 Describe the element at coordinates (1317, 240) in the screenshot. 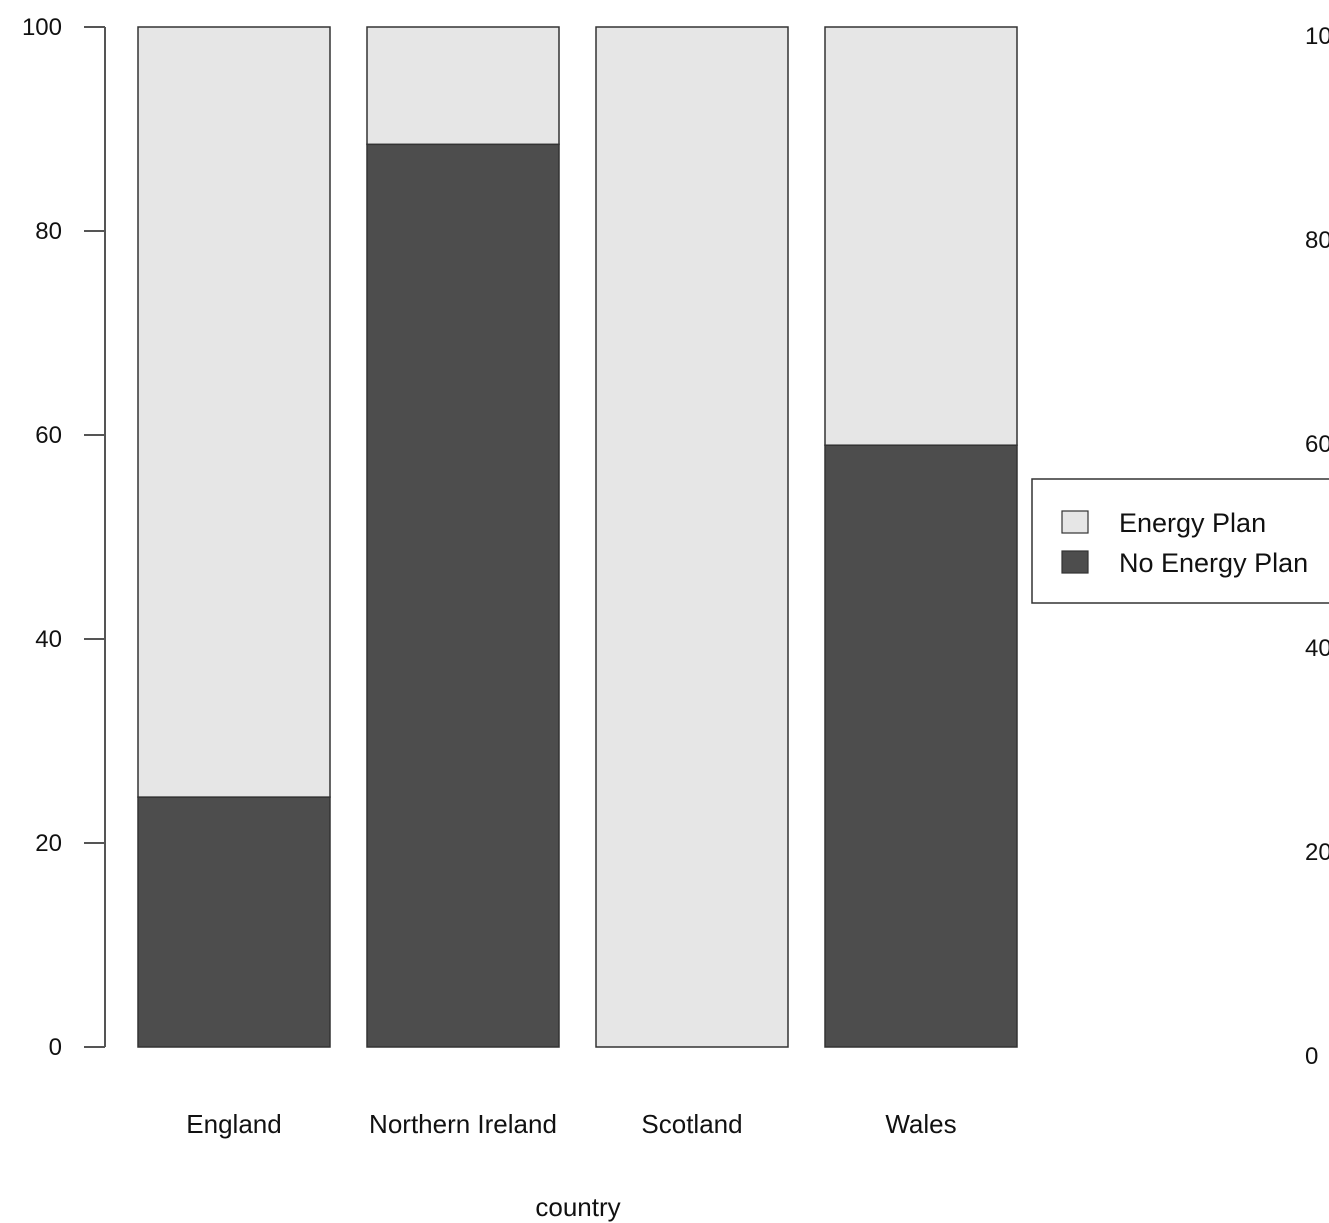

I see `right-axis-tick-label: 80` at that location.